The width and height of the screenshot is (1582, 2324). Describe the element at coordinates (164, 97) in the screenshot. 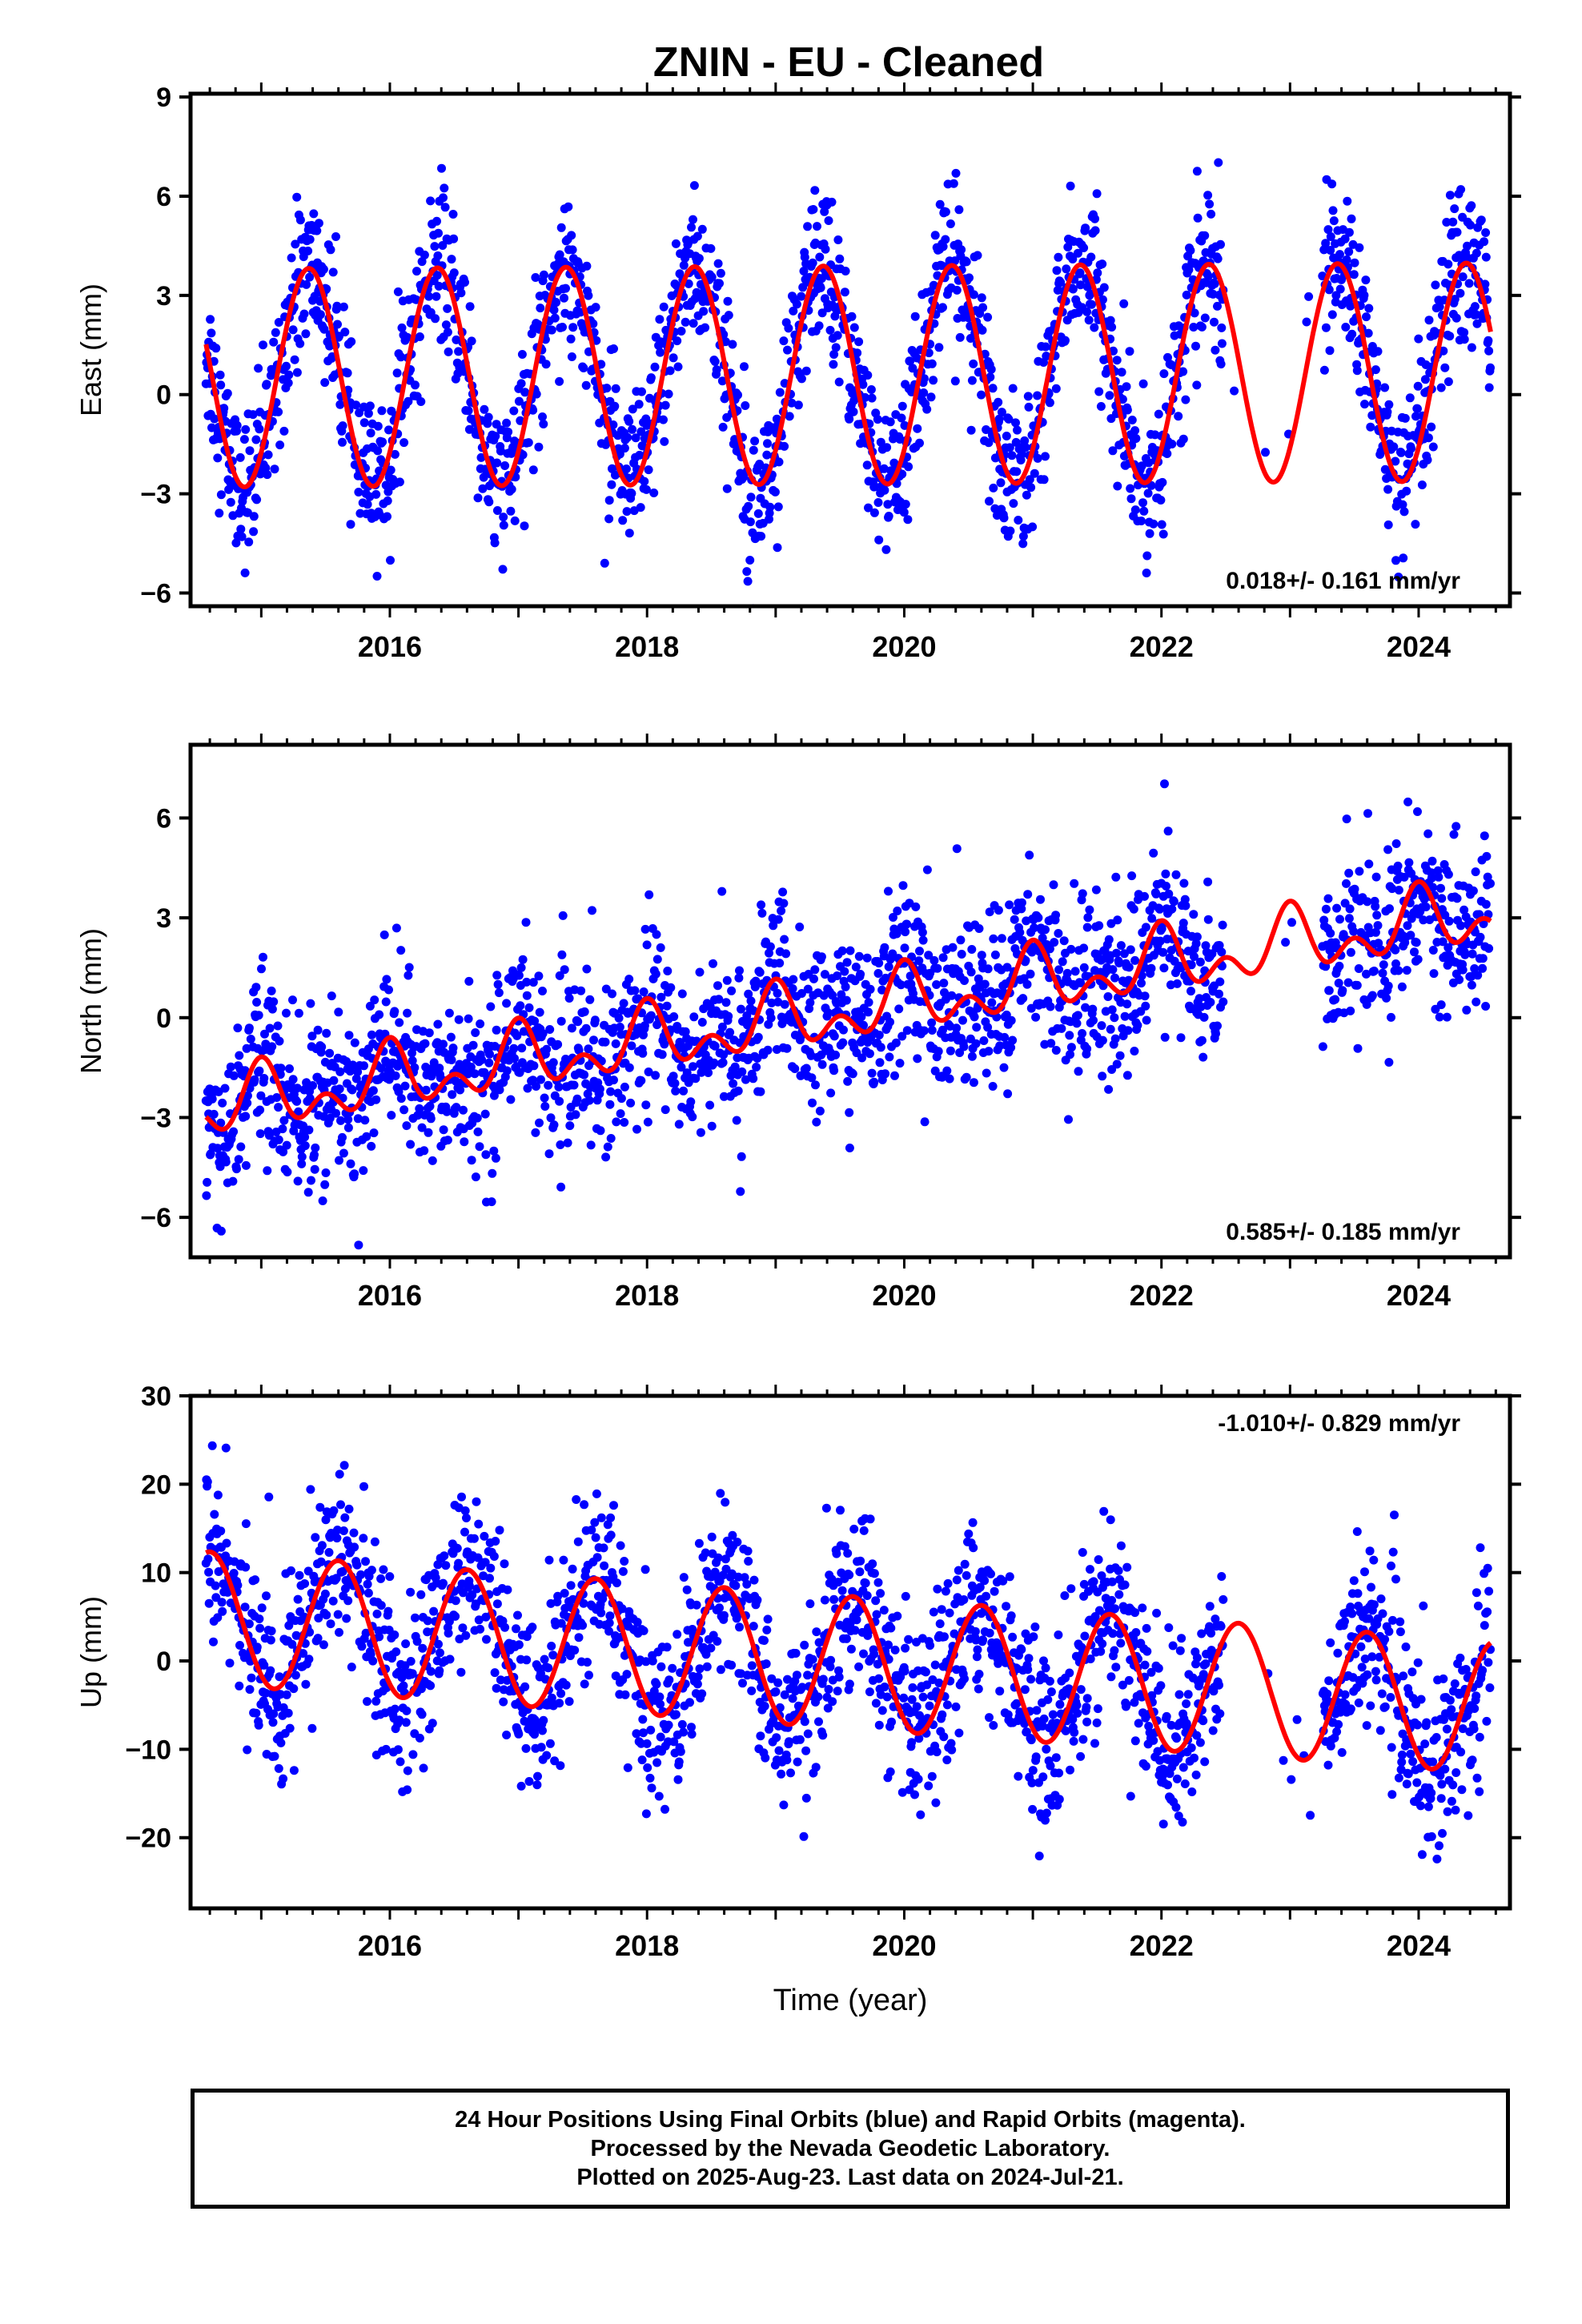

I see `y-tick-label: 9` at that location.